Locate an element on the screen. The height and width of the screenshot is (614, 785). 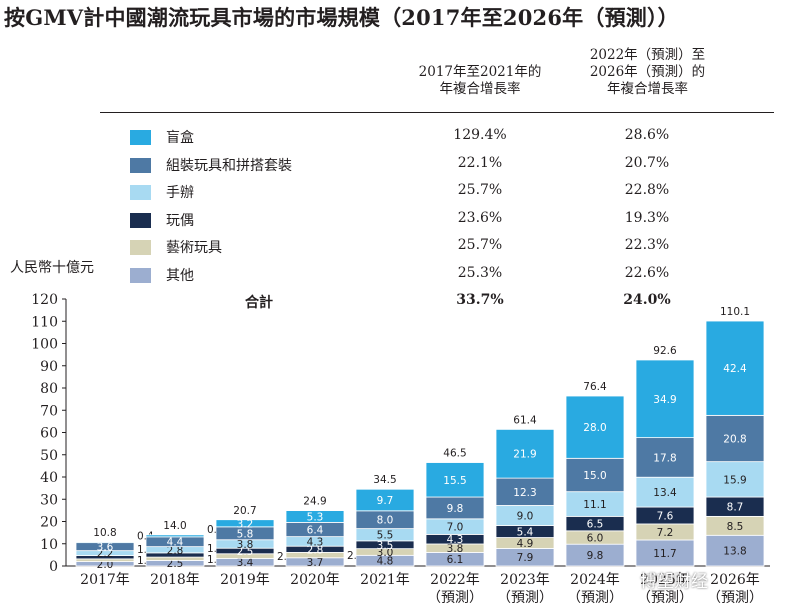
data-label: 34.9 is located at coordinates (664, 400).